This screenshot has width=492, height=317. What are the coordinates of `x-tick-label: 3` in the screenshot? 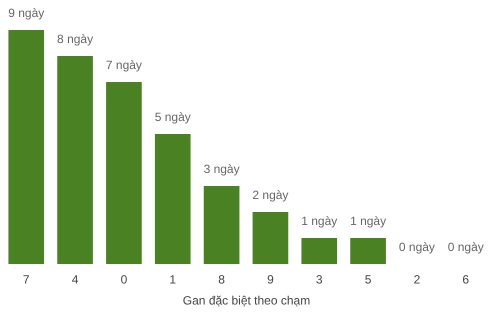 It's located at (319, 279).